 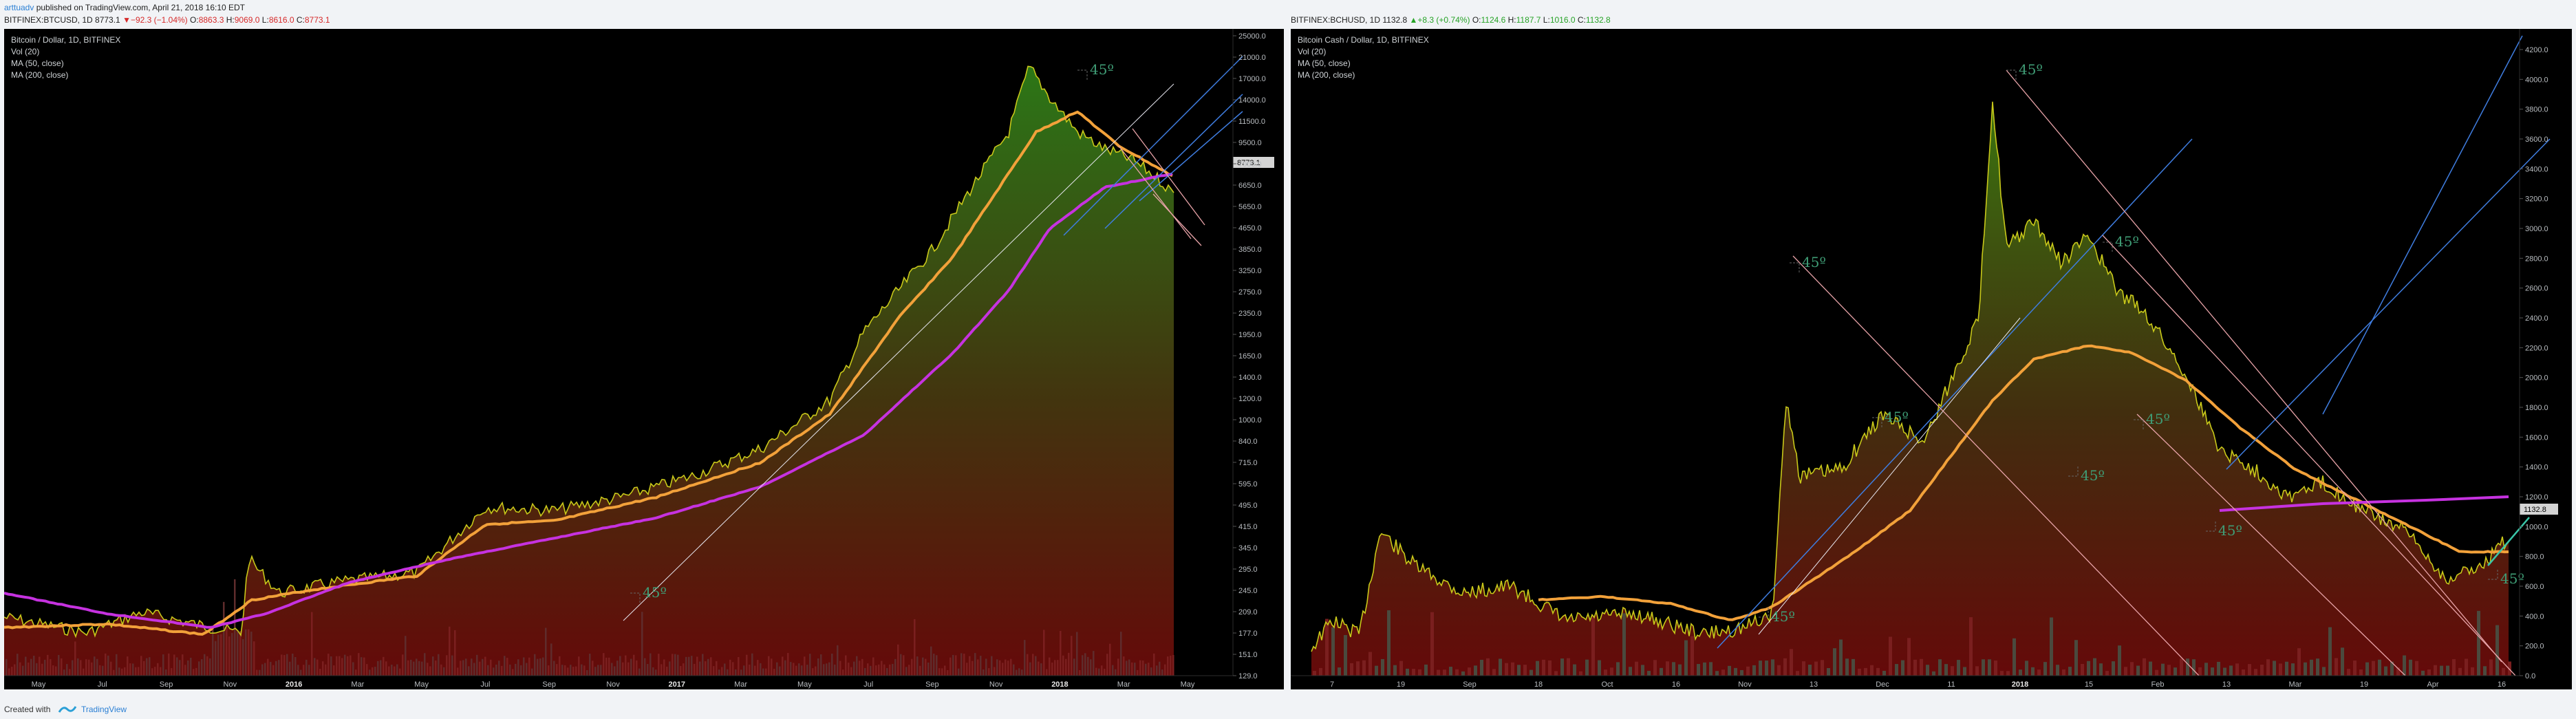 What do you see at coordinates (1745, 684) in the screenshot?
I see `time-tick-label: Nov` at bounding box center [1745, 684].